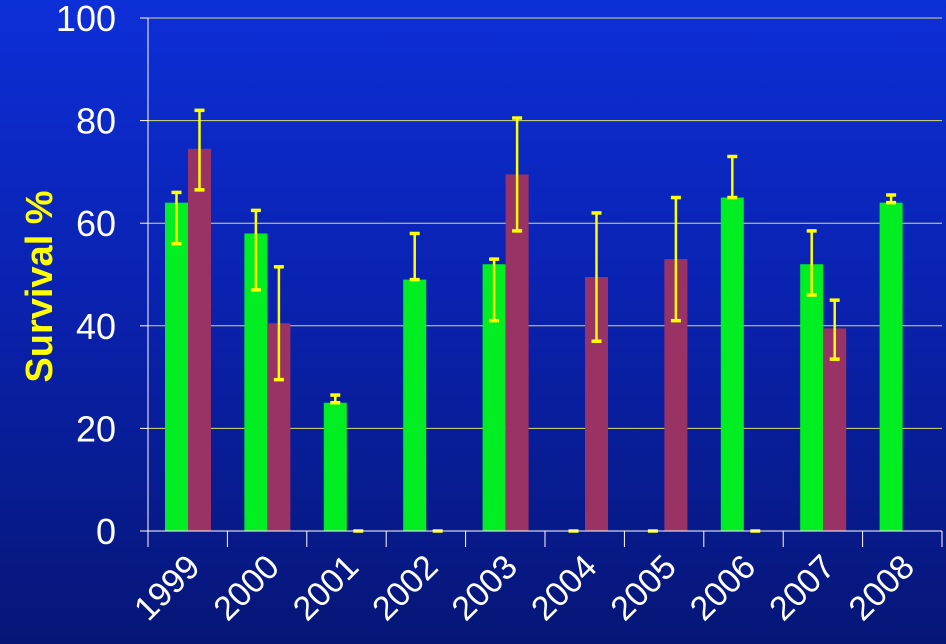  What do you see at coordinates (517, 352) in the screenshot?
I see `bar-2003-s2` at bounding box center [517, 352].